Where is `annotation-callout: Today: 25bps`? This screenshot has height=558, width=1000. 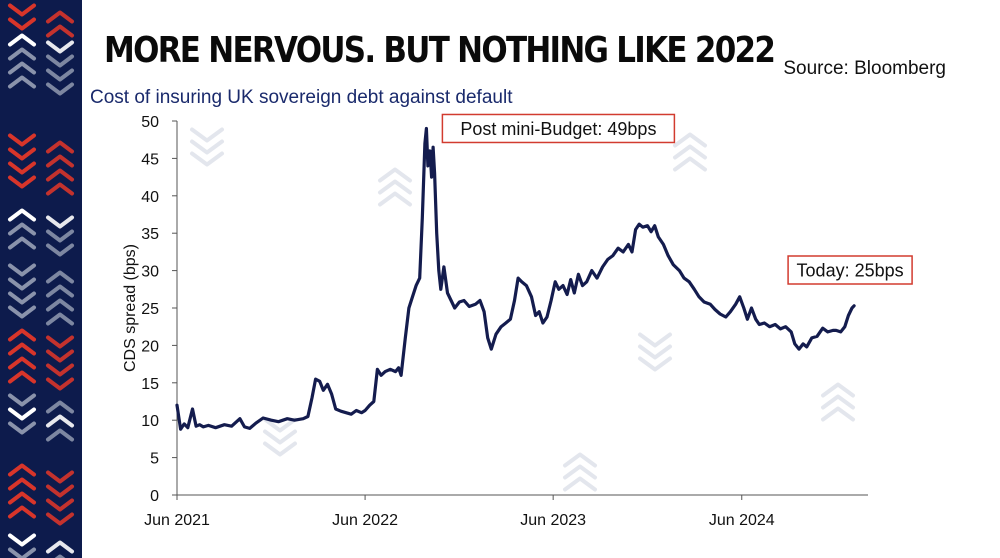 annotation-callout: Today: 25bps is located at coordinates (850, 270).